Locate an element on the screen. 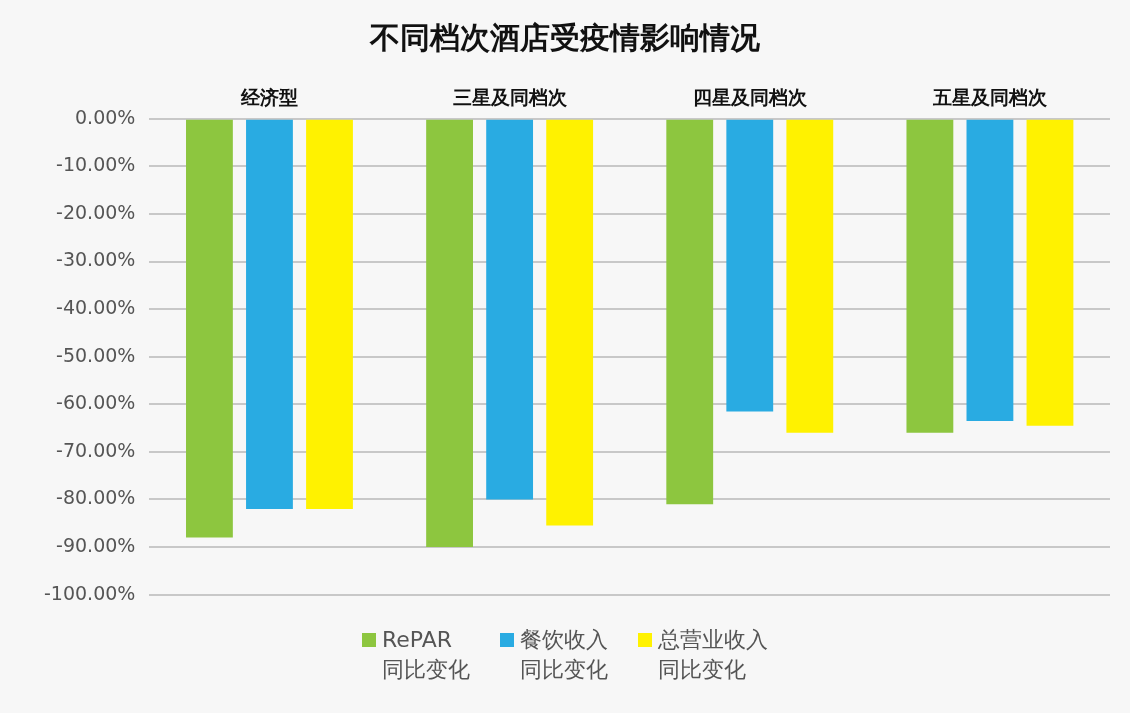 The image size is (1130, 713). x-tick-label: 四星及同档次 is located at coordinates (750, 97).